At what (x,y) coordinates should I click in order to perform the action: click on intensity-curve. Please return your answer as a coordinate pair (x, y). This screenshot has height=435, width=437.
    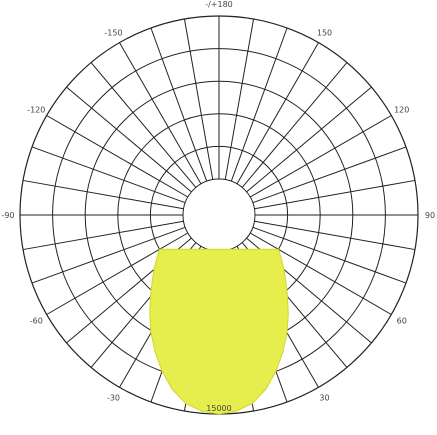
    Looking at the image, I should click on (219, 331).